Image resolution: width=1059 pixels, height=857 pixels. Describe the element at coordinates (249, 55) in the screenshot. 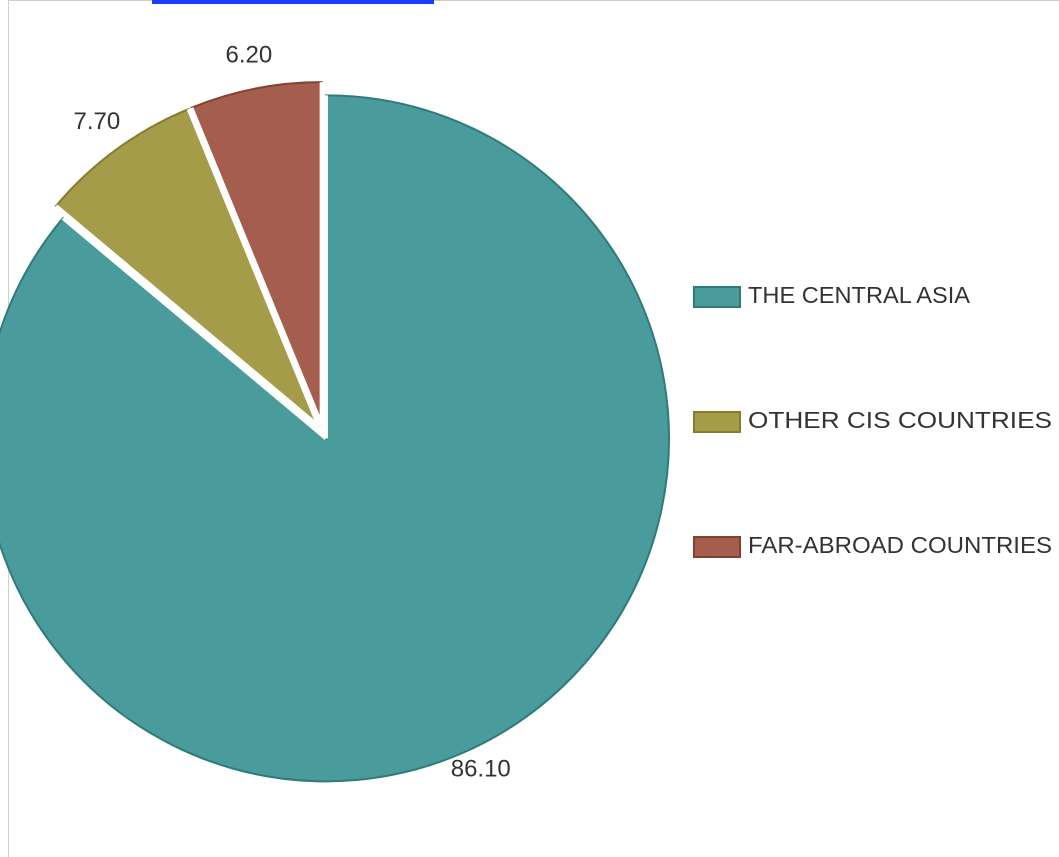

I see `value-label-far-abroad: 6.20` at that location.